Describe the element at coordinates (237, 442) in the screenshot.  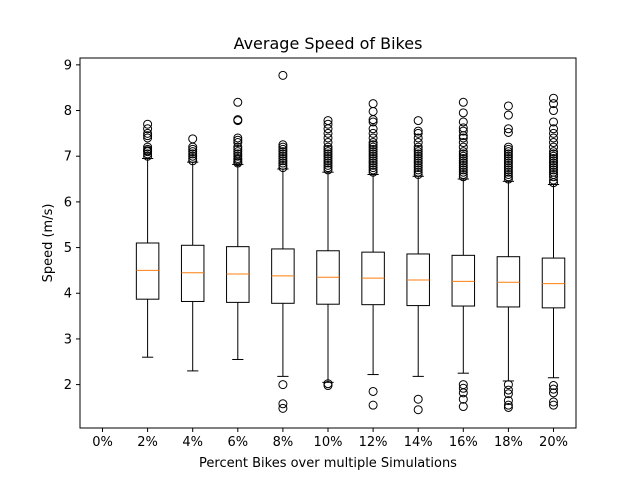
I see `x-tick-label: 6%` at that location.